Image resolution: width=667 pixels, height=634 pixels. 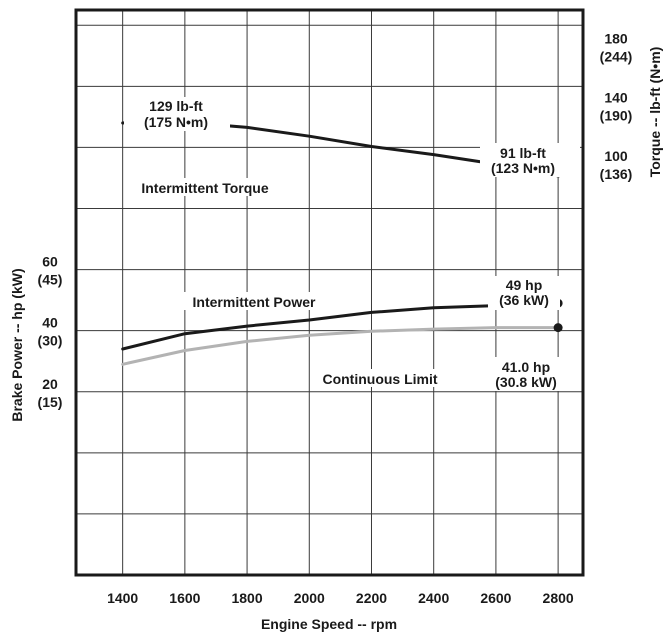 I want to click on right-tick-label-nm: (190), so click(x=616, y=115).